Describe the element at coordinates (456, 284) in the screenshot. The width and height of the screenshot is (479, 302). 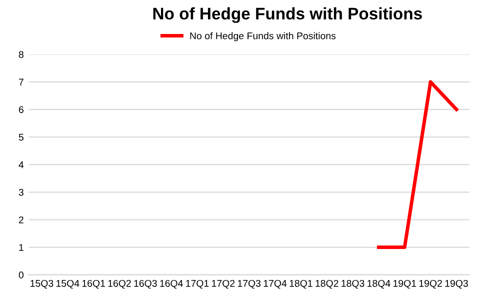
I see `x-tick-label: 19Q3` at that location.